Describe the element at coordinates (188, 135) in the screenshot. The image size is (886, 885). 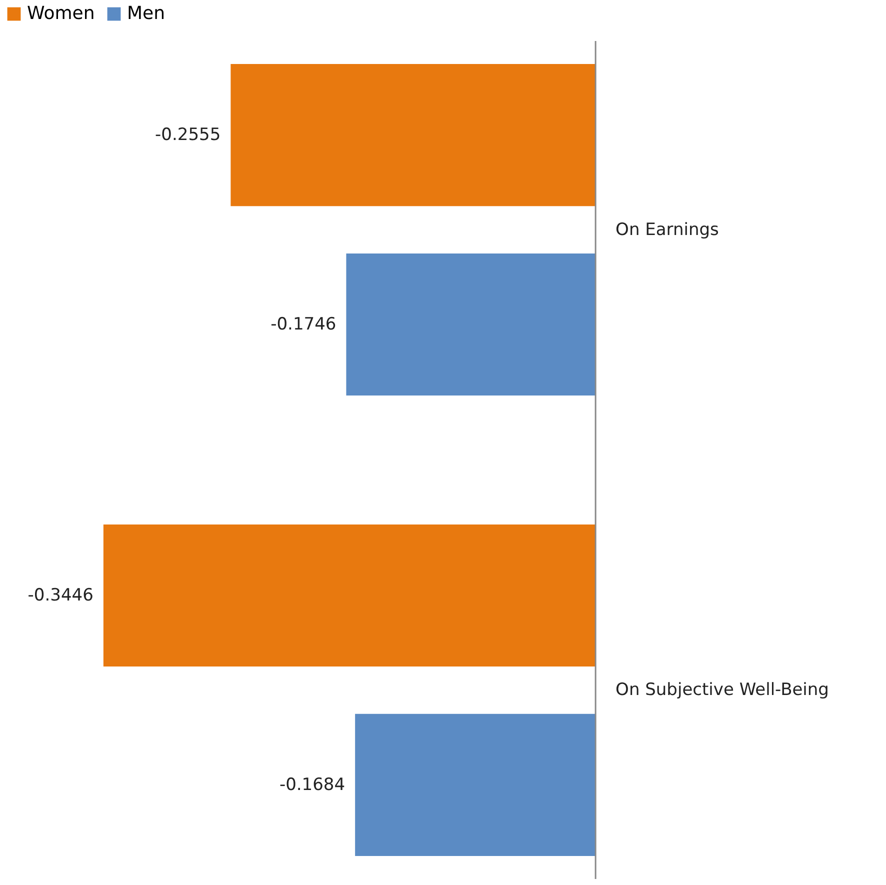
I see `data-label: -0.2555` at that location.